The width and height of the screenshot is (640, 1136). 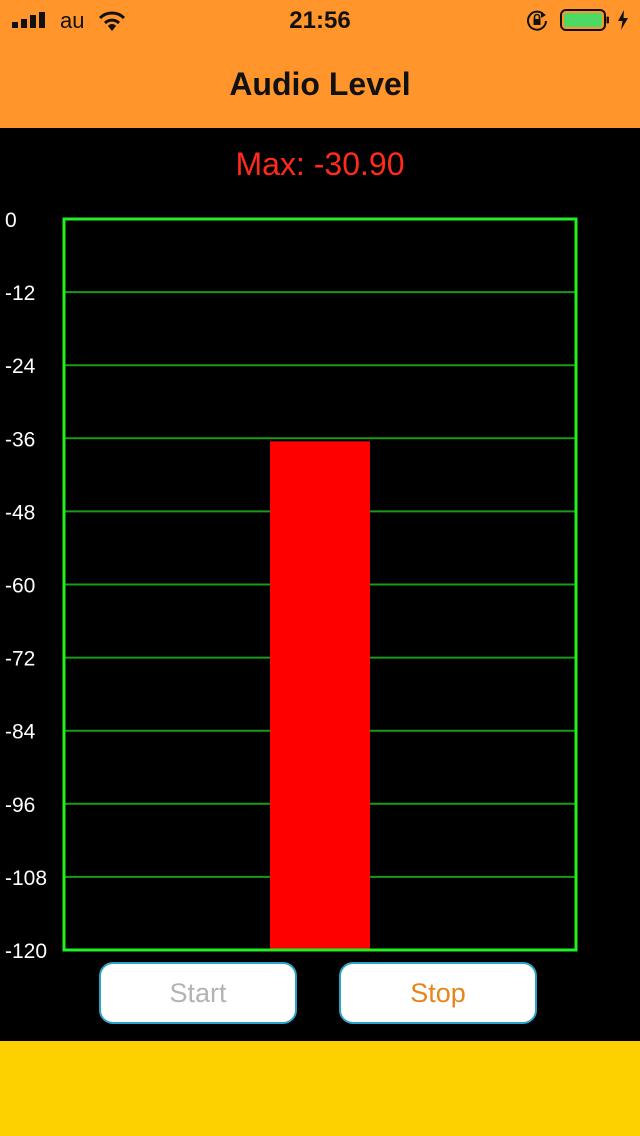 I want to click on y-tick-label: -120, so click(x=26, y=951).